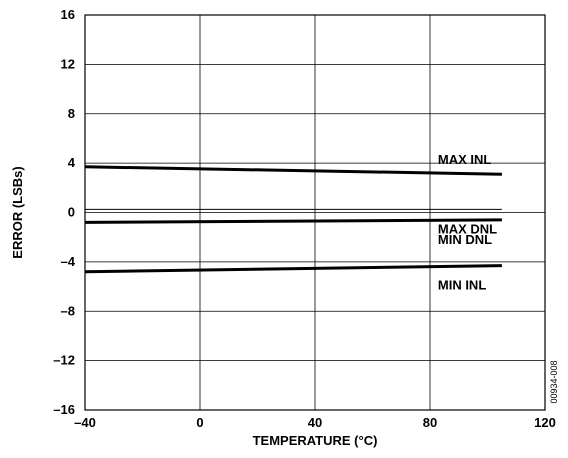 The width and height of the screenshot is (568, 458). I want to click on series-line-min-dnl, so click(293, 221).